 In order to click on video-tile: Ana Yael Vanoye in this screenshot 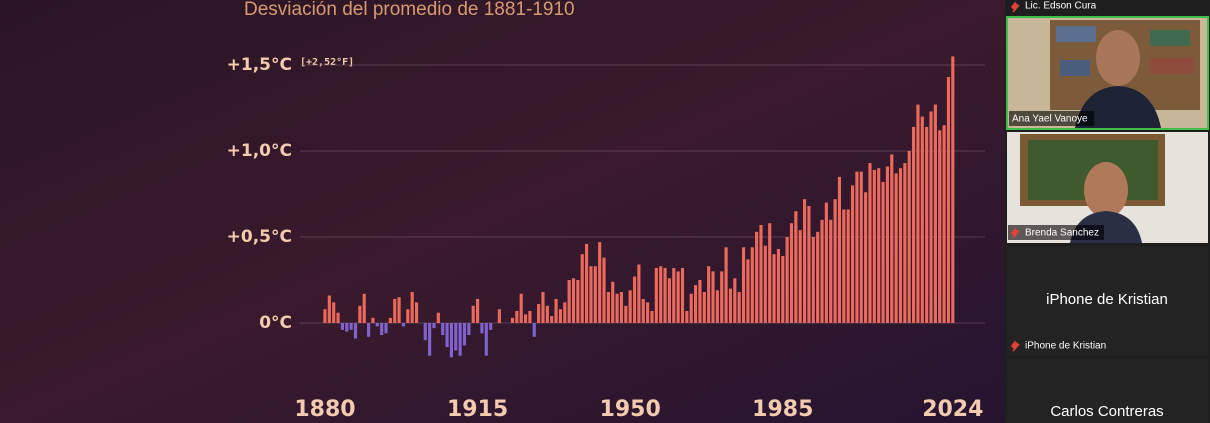, I will do `click(1107, 73)`.